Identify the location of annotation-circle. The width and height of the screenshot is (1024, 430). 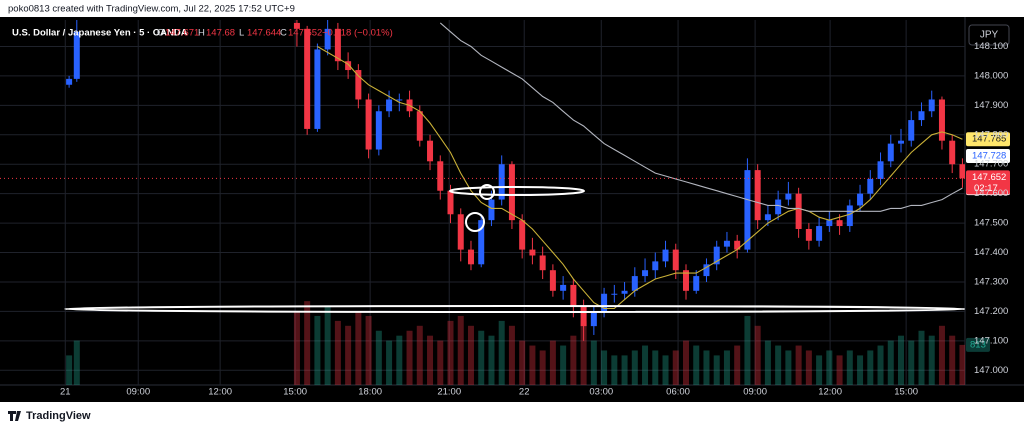
(475, 222).